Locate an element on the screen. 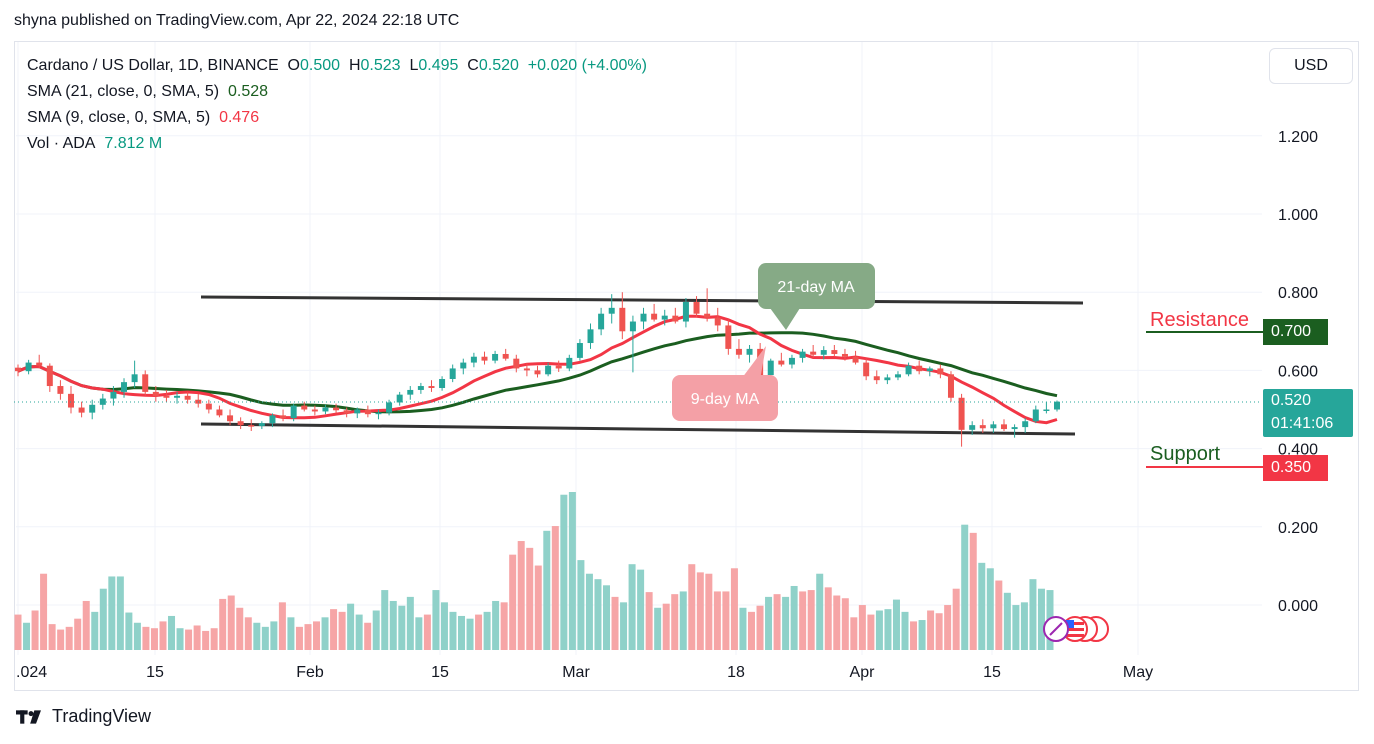 This screenshot has height=744, width=1374. footer-brand: TradingView is located at coordinates (83, 716).